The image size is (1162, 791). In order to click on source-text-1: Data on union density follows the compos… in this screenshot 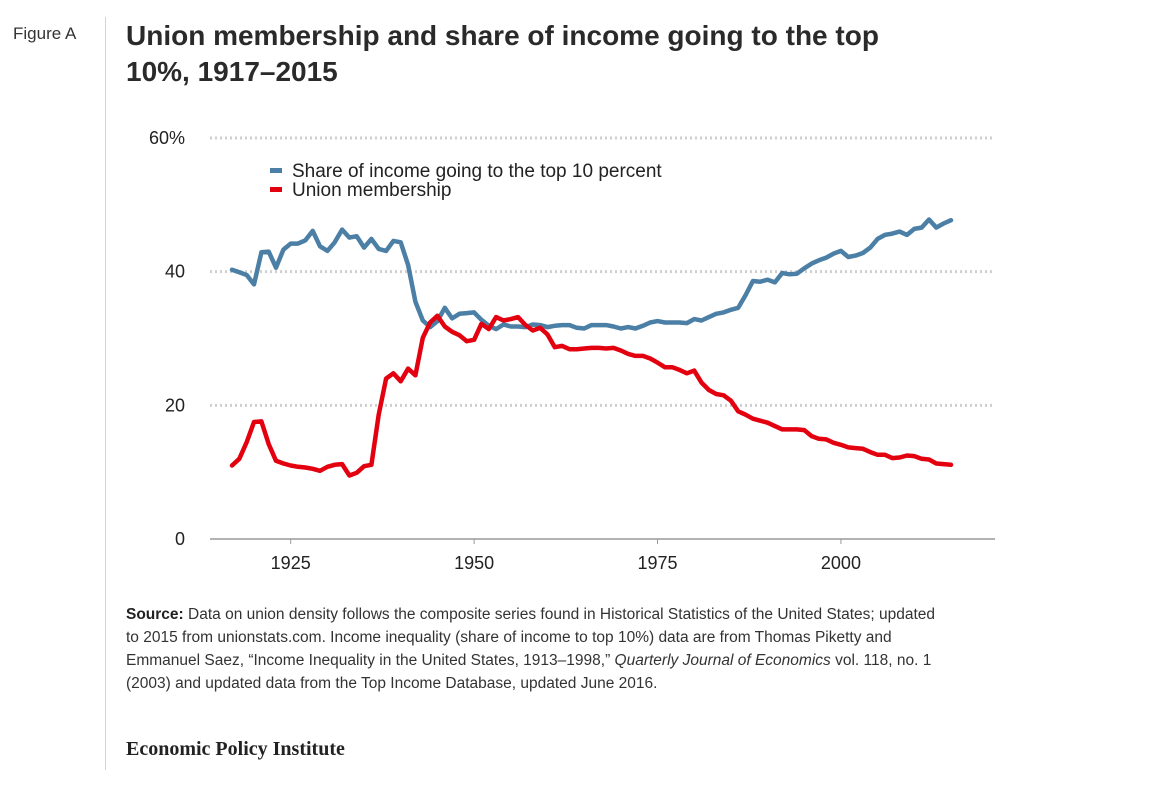, I will do `click(531, 637)`.